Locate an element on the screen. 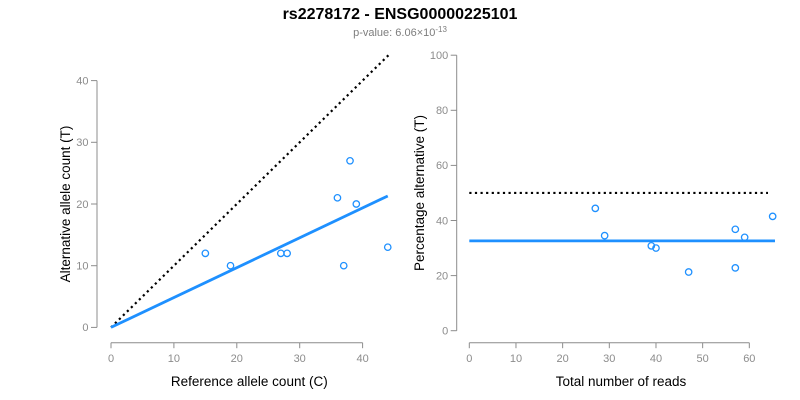  y-tick-label: 60 is located at coordinates (442, 166).